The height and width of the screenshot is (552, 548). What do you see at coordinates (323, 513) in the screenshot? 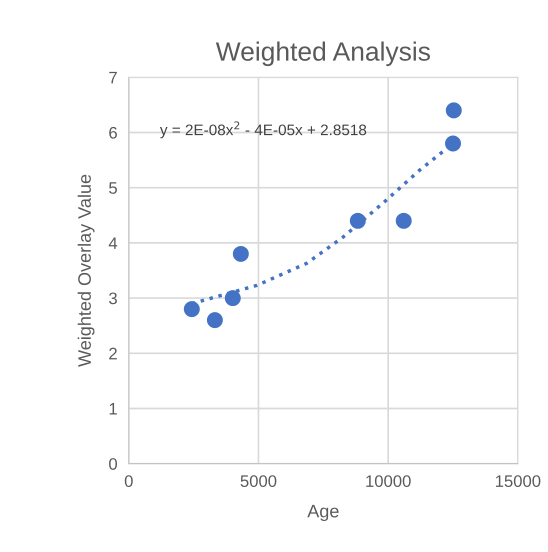
I see `x-axis-title: Age` at bounding box center [323, 513].